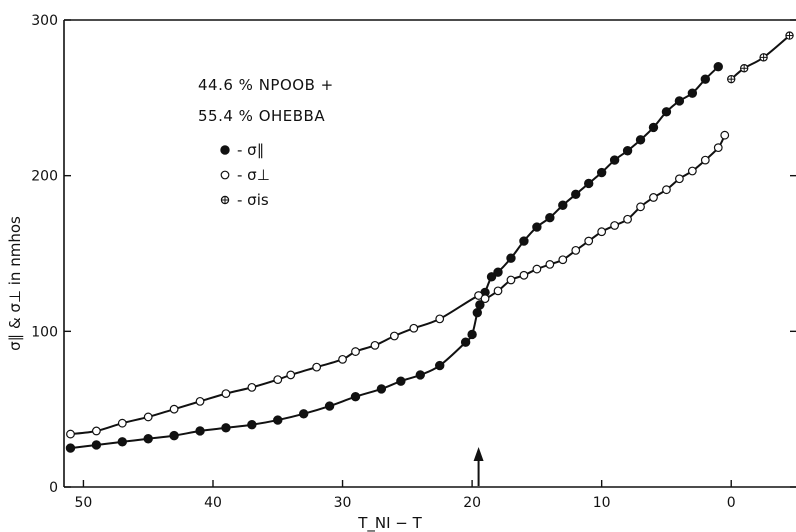 The height and width of the screenshot is (532, 796). What do you see at coordinates (253, 175) in the screenshot?
I see `legend-label-perpendicular: - σ⊥` at bounding box center [253, 175].